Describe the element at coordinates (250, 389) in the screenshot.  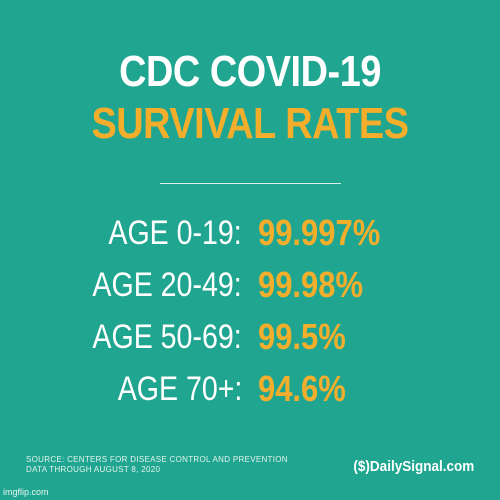
I see `age-row: AGE 70+: 94.6%` at that location.